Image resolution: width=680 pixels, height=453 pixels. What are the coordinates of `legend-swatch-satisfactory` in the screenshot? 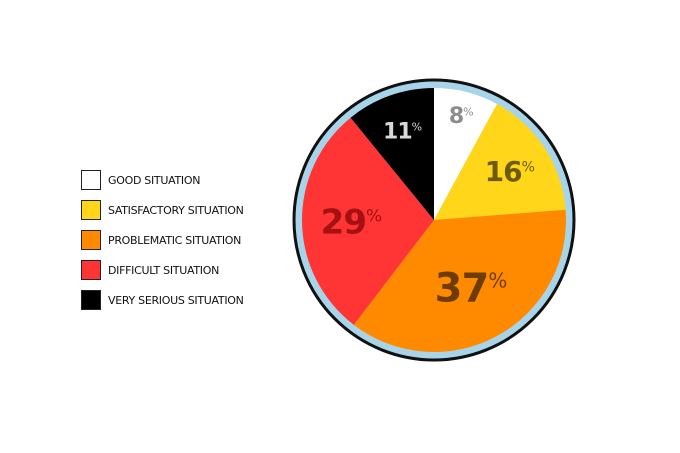 It's located at (91, 210).